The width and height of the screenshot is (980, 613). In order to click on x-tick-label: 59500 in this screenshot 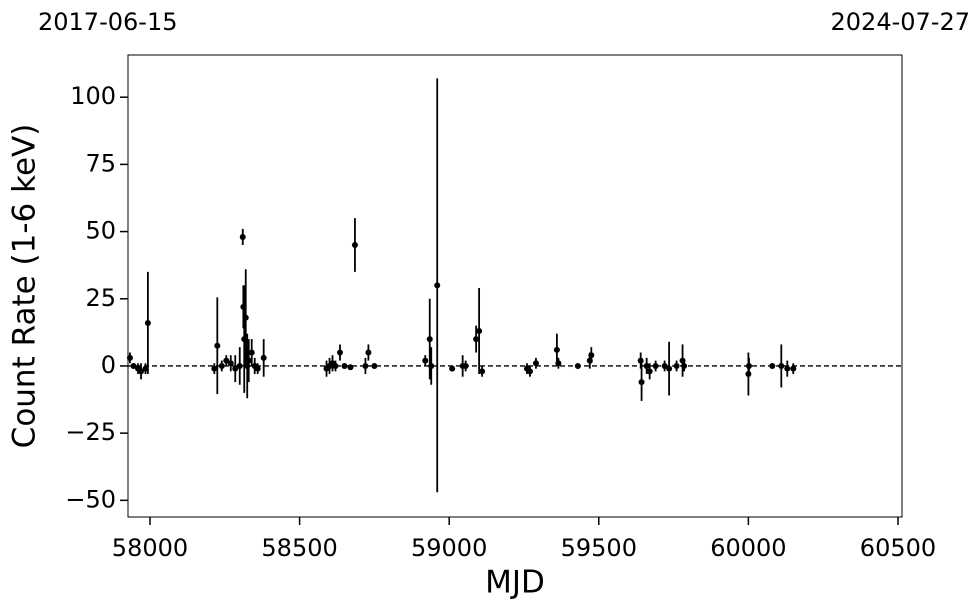, I will do `click(599, 548)`.